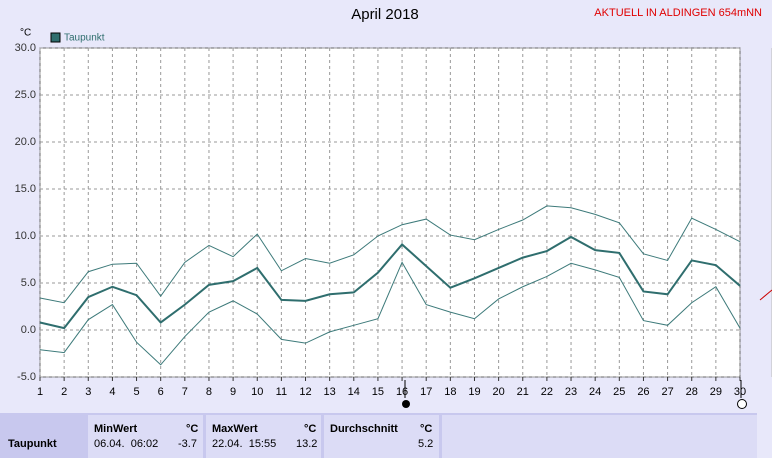 This screenshot has width=772, height=458. I want to click on x-tick-label: 6, so click(161, 392).